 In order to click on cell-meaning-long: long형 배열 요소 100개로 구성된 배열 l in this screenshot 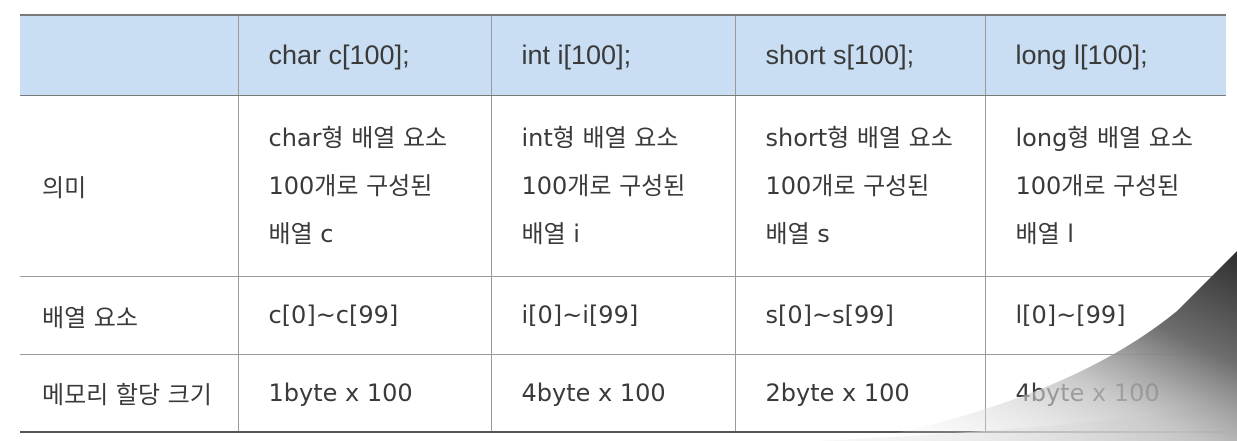, I will do `click(1105, 186)`.